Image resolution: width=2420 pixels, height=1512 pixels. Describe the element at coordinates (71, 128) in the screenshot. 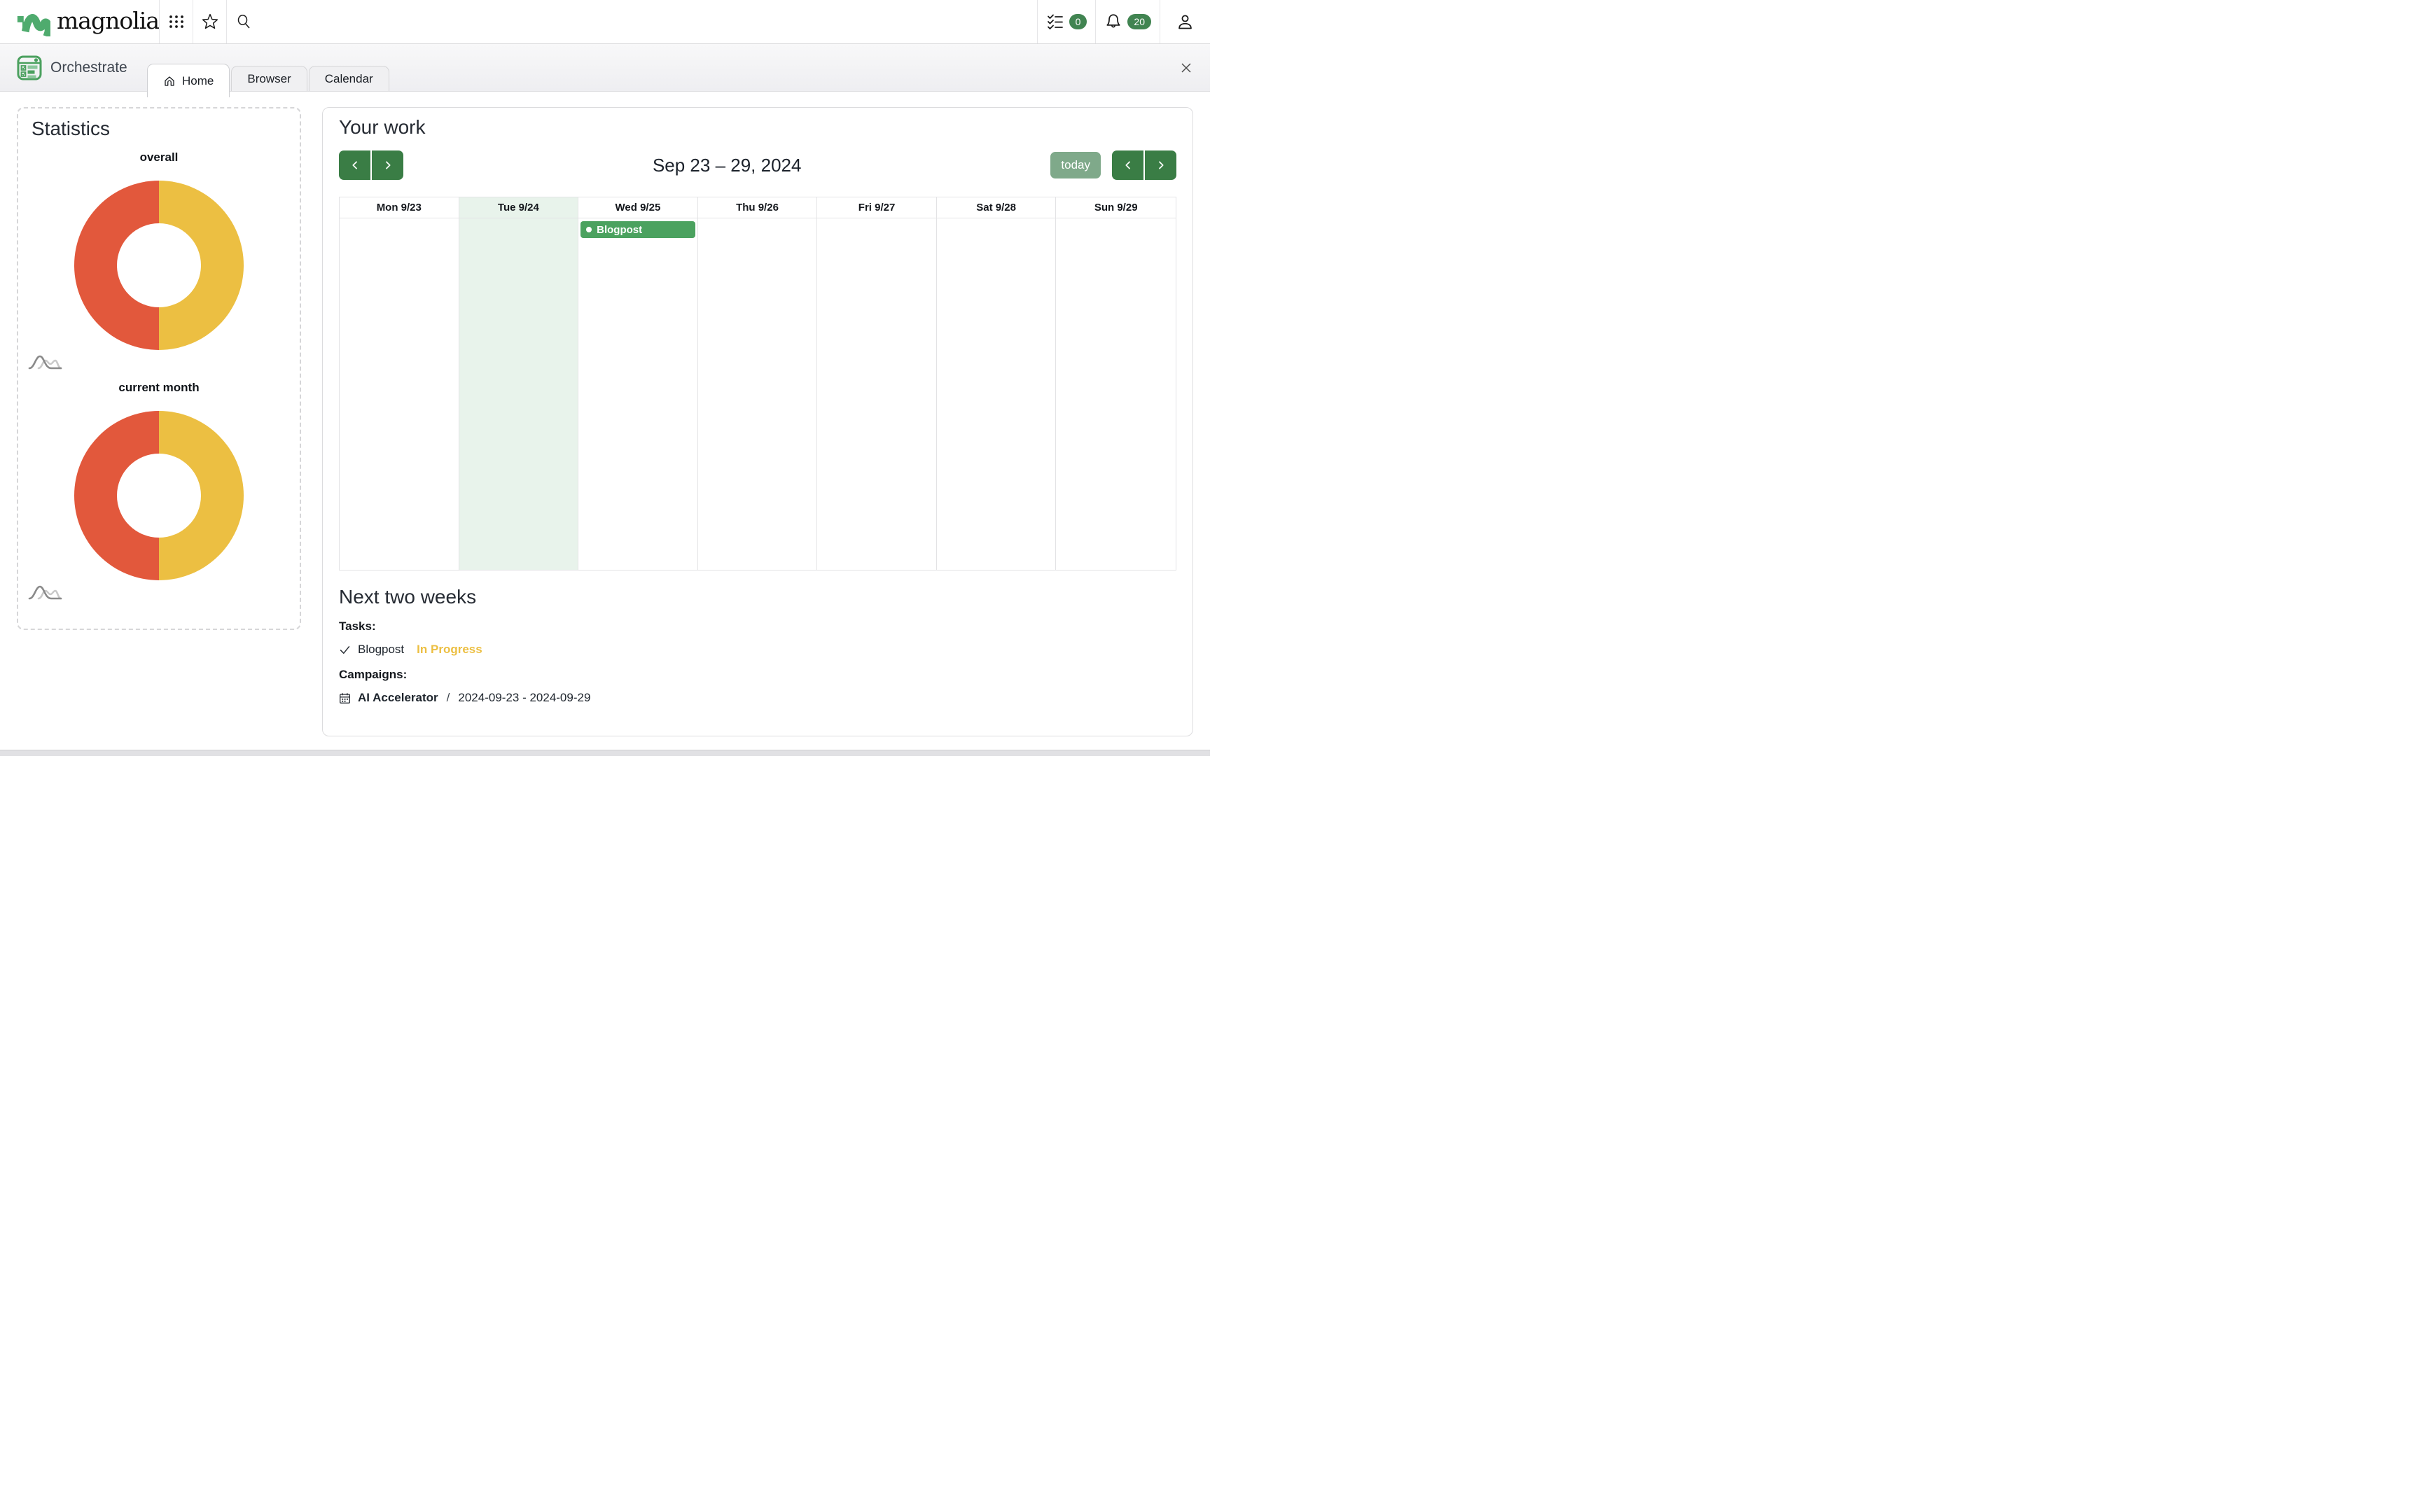

I see `statistics-title: Statistics` at that location.